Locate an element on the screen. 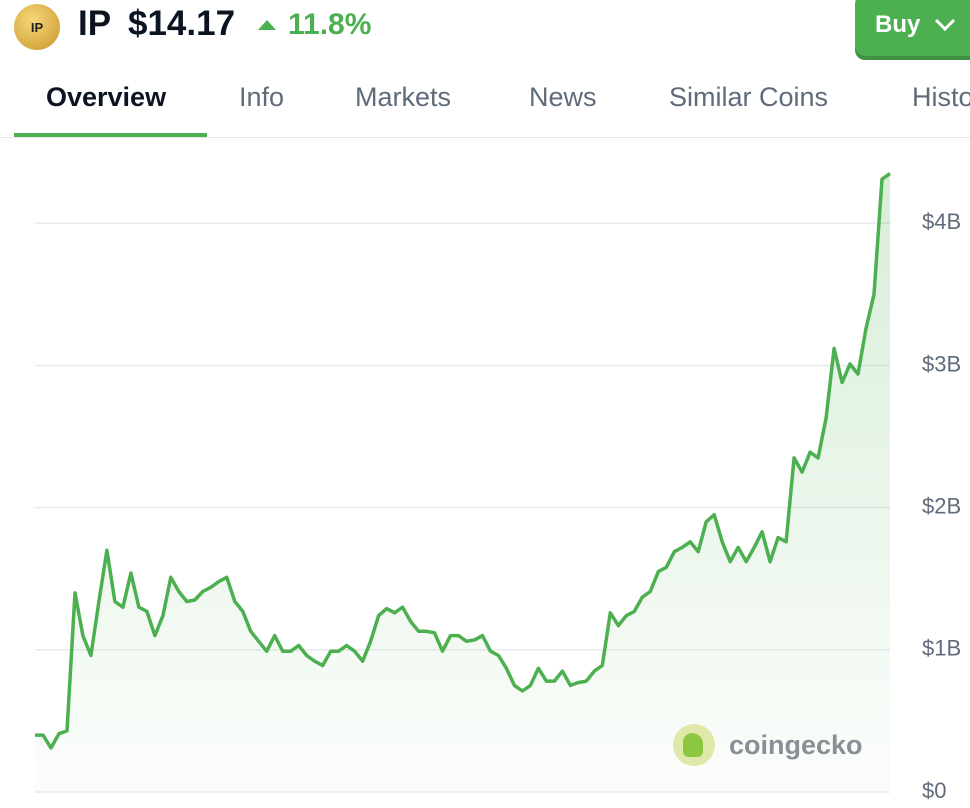  tab: Similar Coins is located at coordinates (749, 97).